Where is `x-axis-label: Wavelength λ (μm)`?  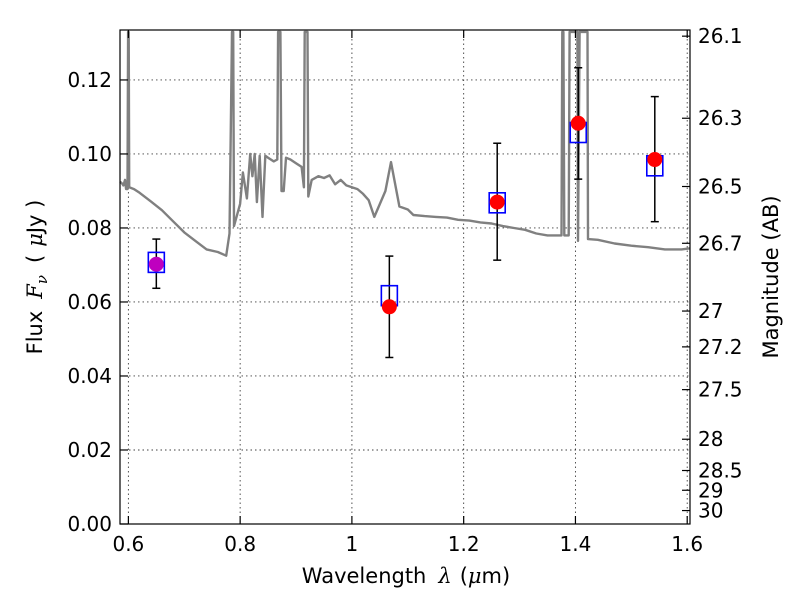
x-axis-label: Wavelength λ (μm) is located at coordinates (406, 576).